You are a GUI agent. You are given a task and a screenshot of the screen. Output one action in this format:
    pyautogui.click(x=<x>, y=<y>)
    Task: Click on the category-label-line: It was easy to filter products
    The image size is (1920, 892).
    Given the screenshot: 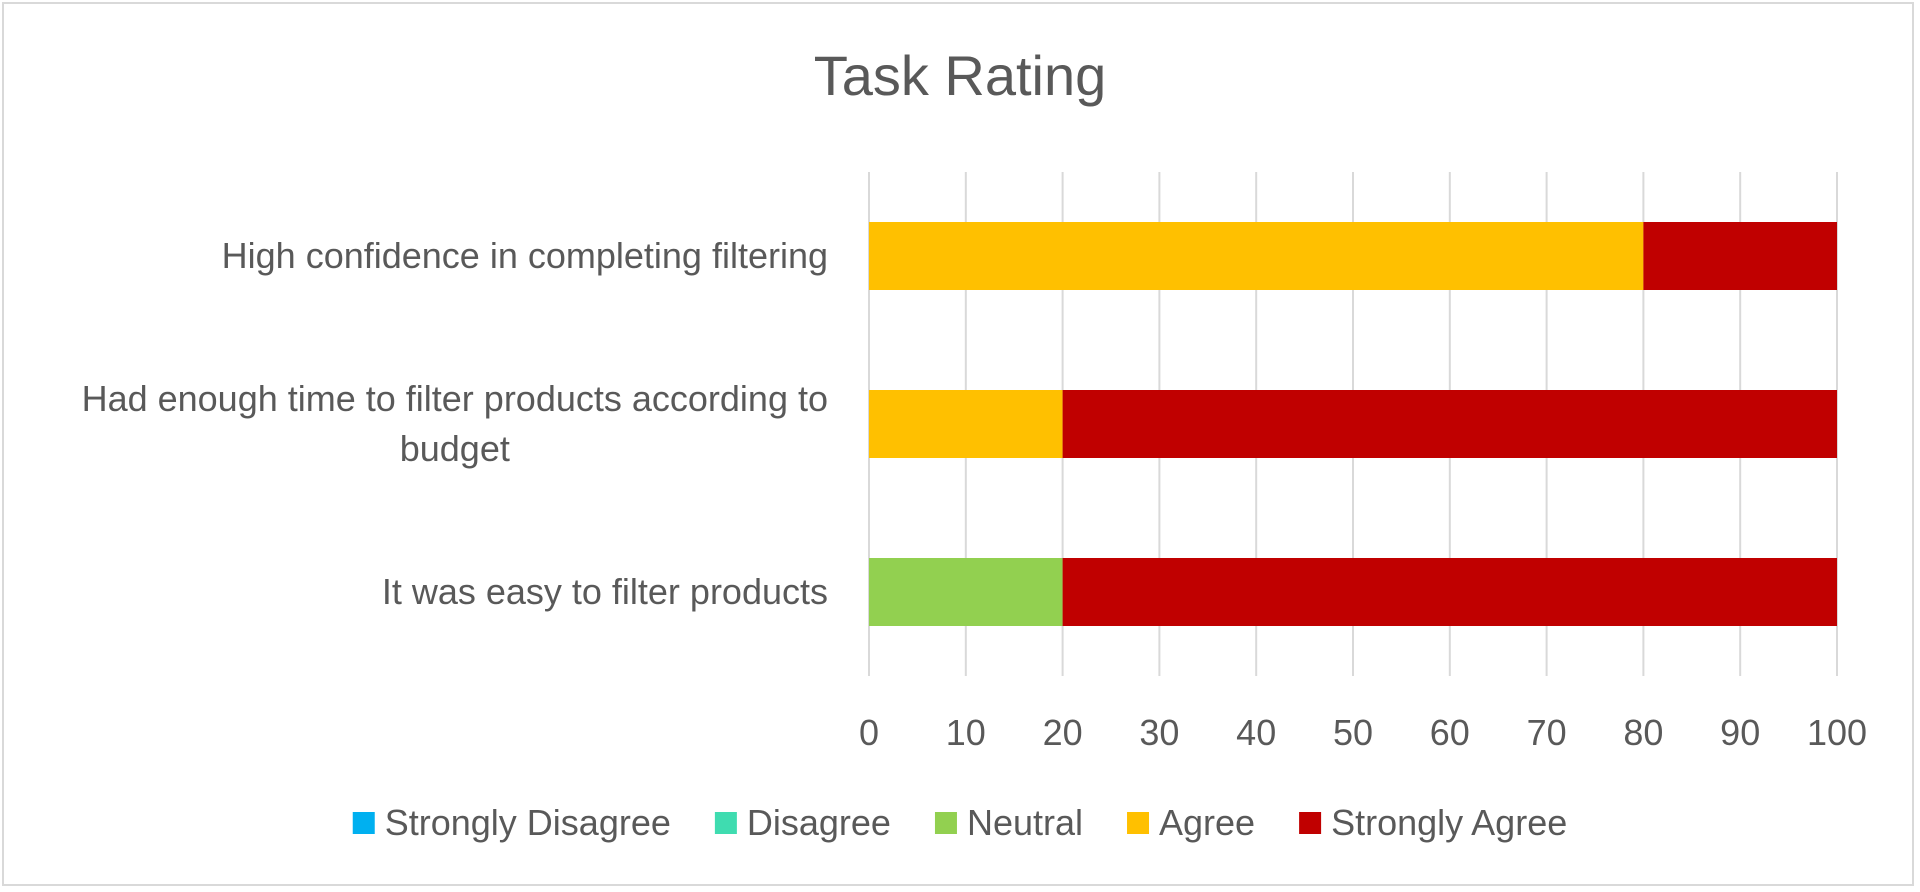 What is the action you would take?
    pyautogui.click(x=605, y=591)
    